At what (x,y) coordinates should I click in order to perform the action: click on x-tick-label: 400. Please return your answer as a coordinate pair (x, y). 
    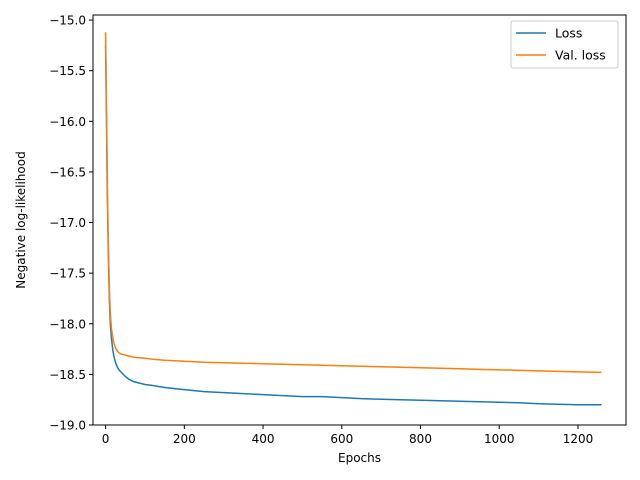
    Looking at the image, I should click on (263, 439).